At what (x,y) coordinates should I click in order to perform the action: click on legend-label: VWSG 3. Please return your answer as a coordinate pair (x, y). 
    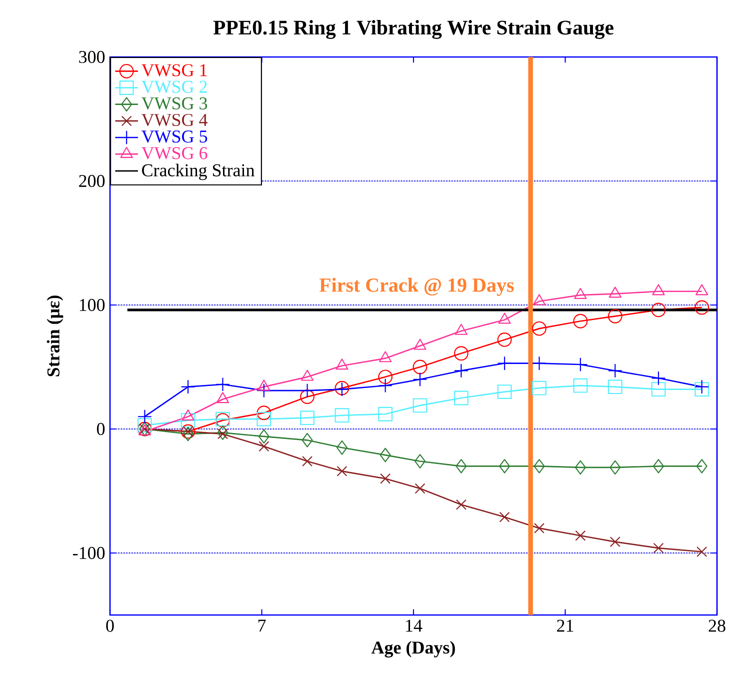
    Looking at the image, I should click on (175, 103).